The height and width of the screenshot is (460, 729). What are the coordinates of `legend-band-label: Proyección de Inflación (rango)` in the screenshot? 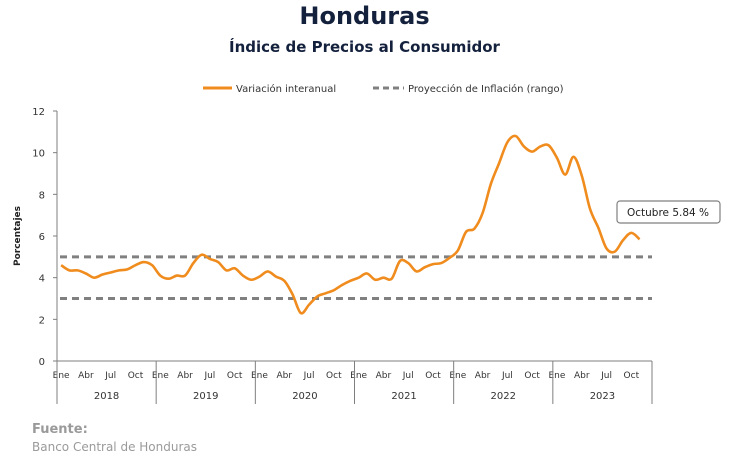 It's located at (486, 89).